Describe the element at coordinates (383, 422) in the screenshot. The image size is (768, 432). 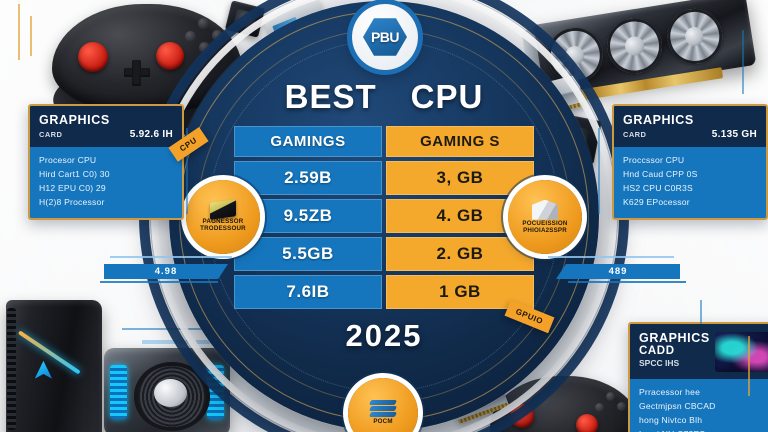
I see `pocm-node-label: POCM` at that location.